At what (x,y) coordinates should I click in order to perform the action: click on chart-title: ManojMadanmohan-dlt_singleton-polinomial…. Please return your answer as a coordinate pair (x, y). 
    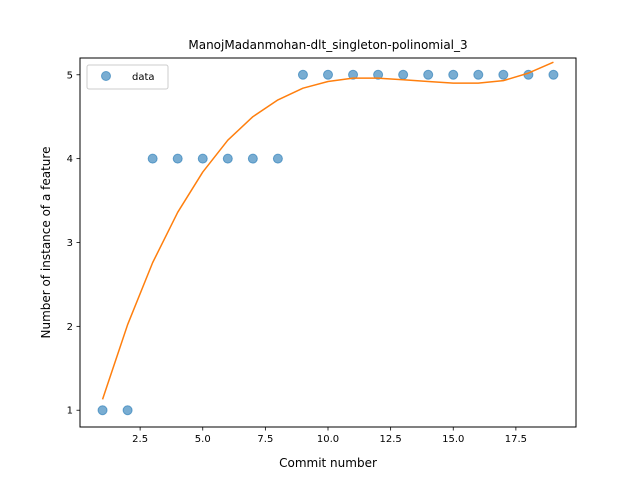
    Looking at the image, I should click on (327, 45).